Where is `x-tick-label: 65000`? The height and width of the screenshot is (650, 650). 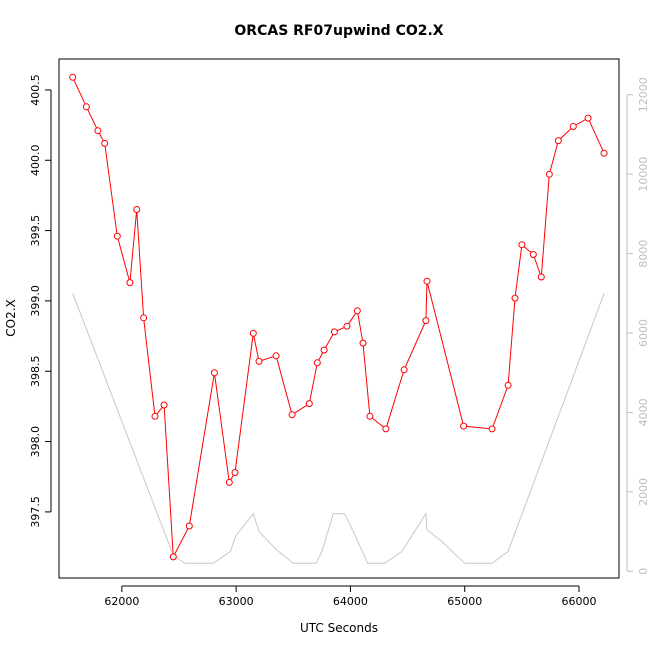
x-tick-label: 65000 is located at coordinates (464, 601).